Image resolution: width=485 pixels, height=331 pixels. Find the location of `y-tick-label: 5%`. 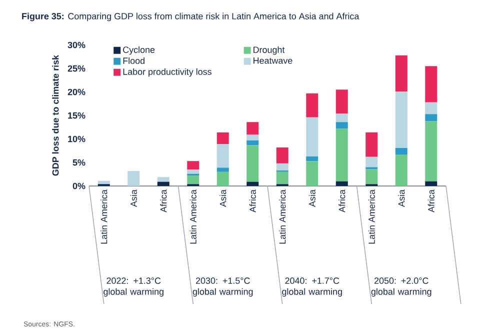

y-tick-label: 5% is located at coordinates (79, 162).